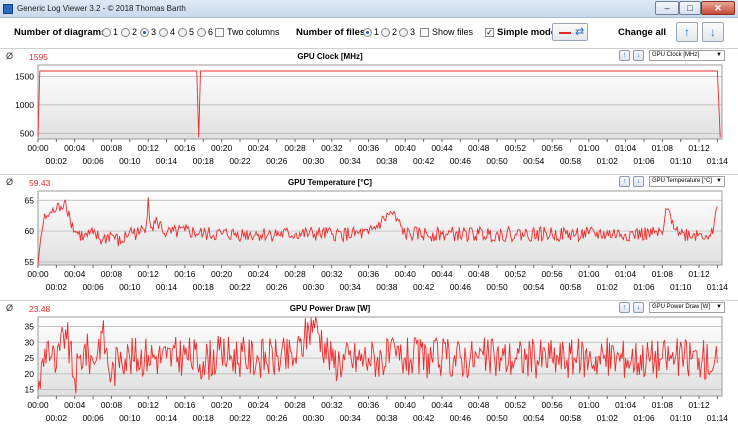  I want to click on diameter-icon: Ø, so click(10, 56).